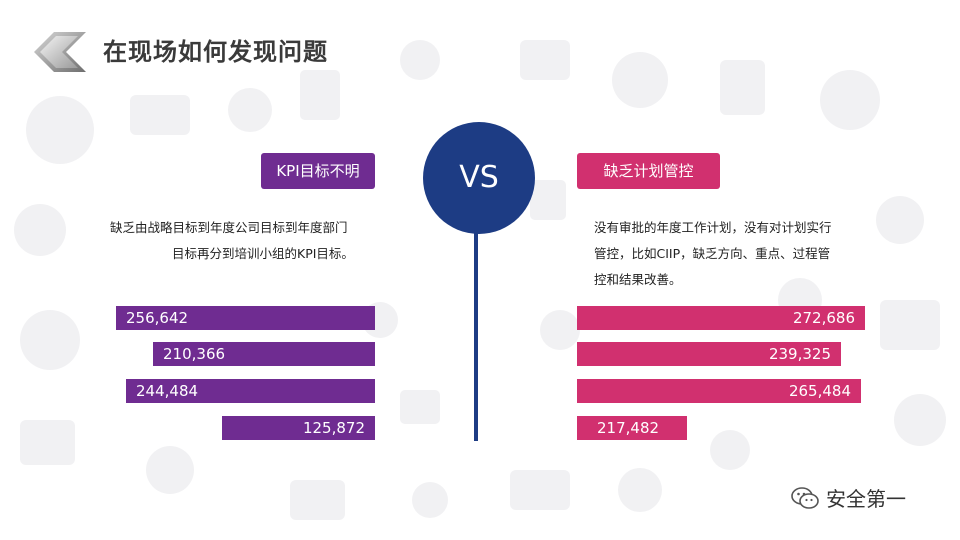 This screenshot has height=540, width=960. Describe the element at coordinates (245, 318) in the screenshot. I see `left-bar-1: 256,642` at that location.